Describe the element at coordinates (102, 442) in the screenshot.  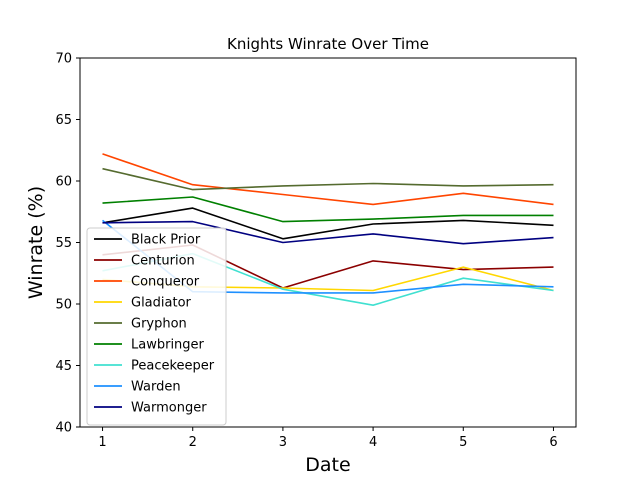
I see `x-tick-label: 1` at that location.